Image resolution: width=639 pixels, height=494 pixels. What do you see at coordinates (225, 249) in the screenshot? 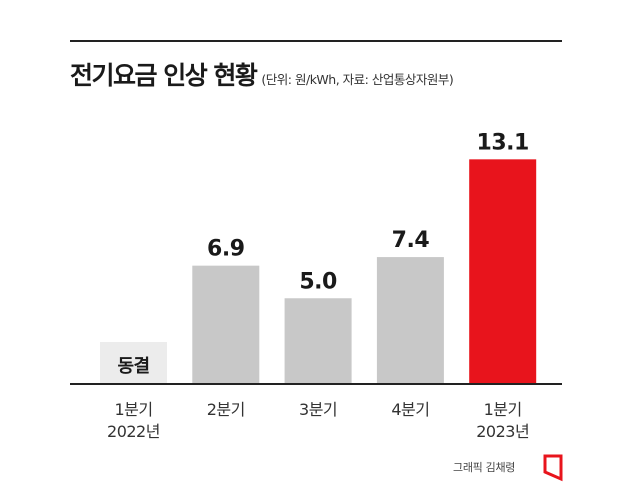
I see `data-label: 6.9` at bounding box center [225, 249].